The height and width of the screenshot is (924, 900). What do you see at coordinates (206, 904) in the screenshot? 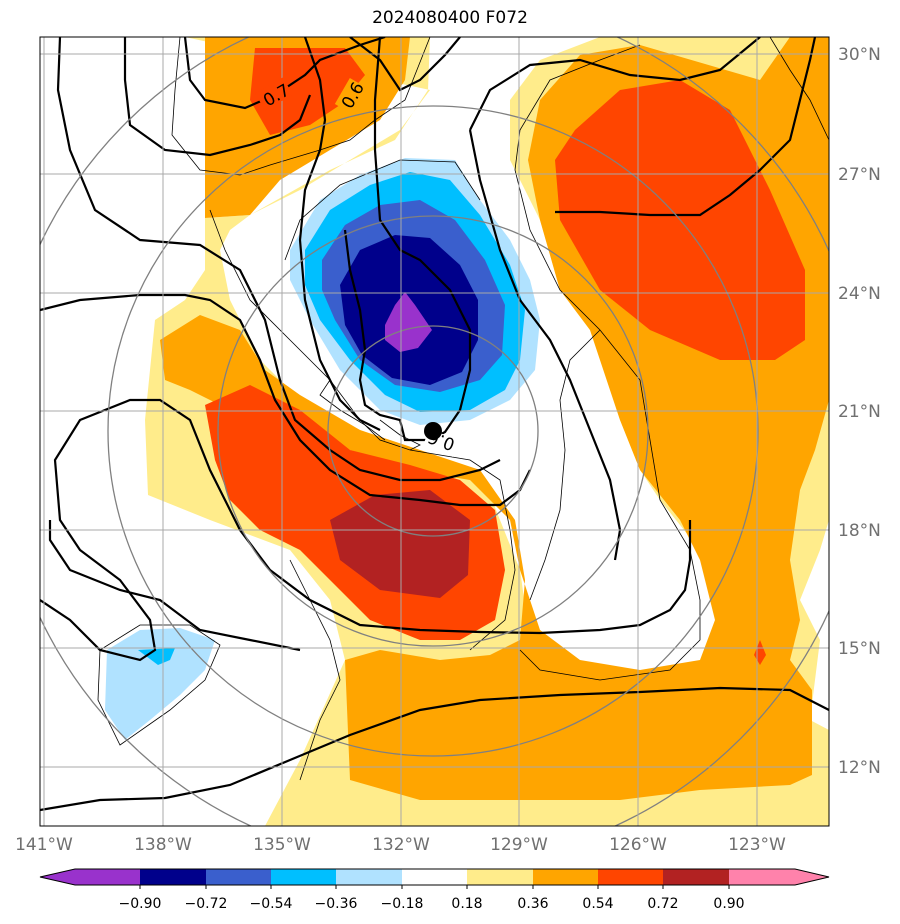
I see `colorbar-tick-1: −0.72` at bounding box center [206, 904].